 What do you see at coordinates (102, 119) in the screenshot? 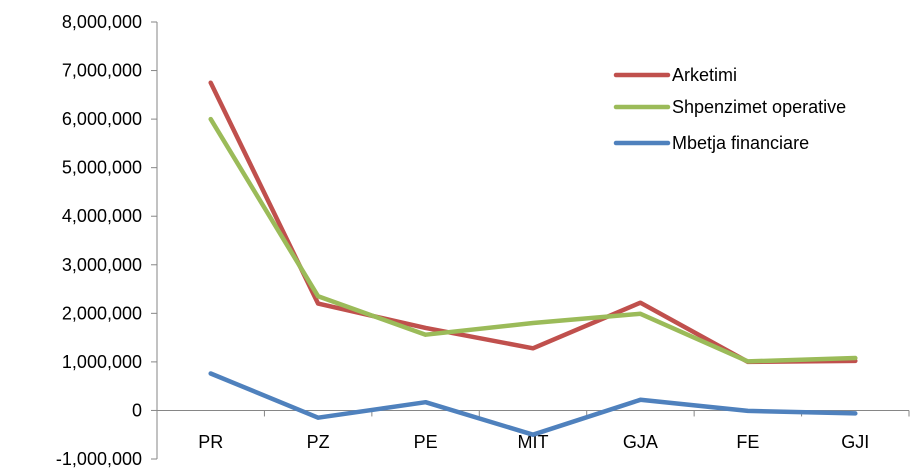
I see `y-tick-label: 6,000,000` at bounding box center [102, 119].